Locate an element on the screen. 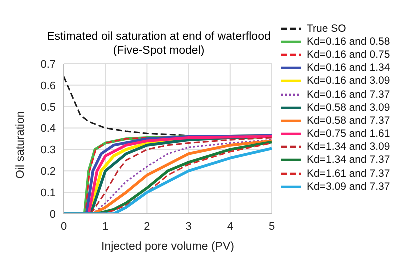 Image resolution: width=418 pixels, height=264 pixels. y-tick-label: 0.3 is located at coordinates (48, 150).